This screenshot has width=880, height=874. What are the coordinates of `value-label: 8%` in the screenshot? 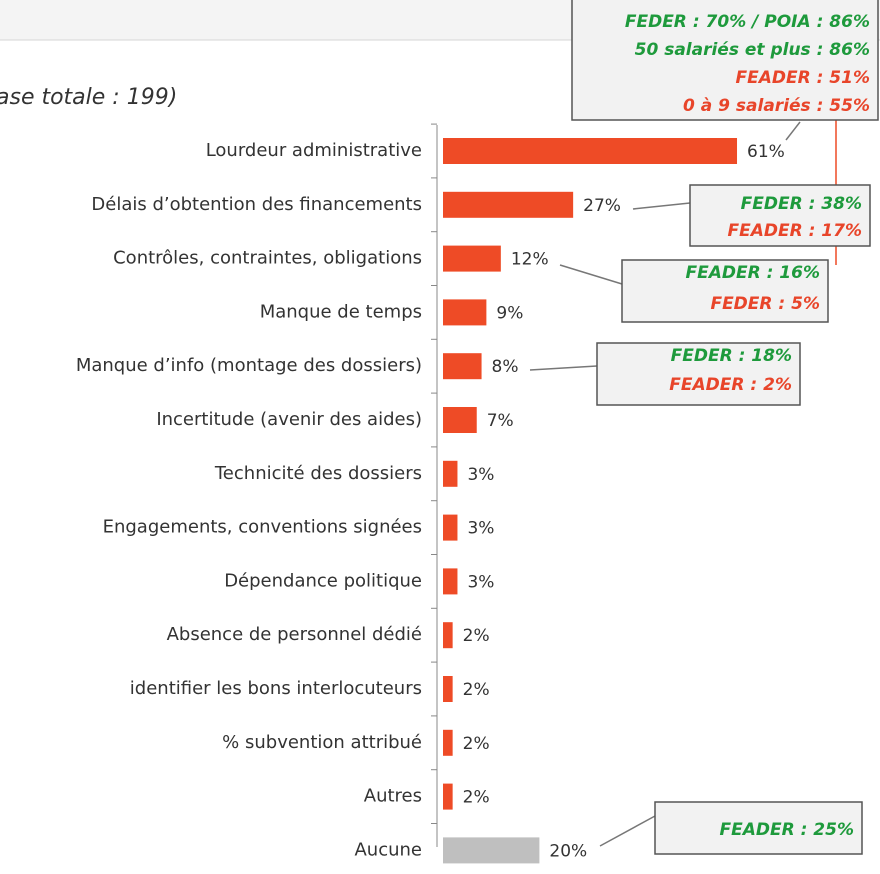 It's located at (505, 367).